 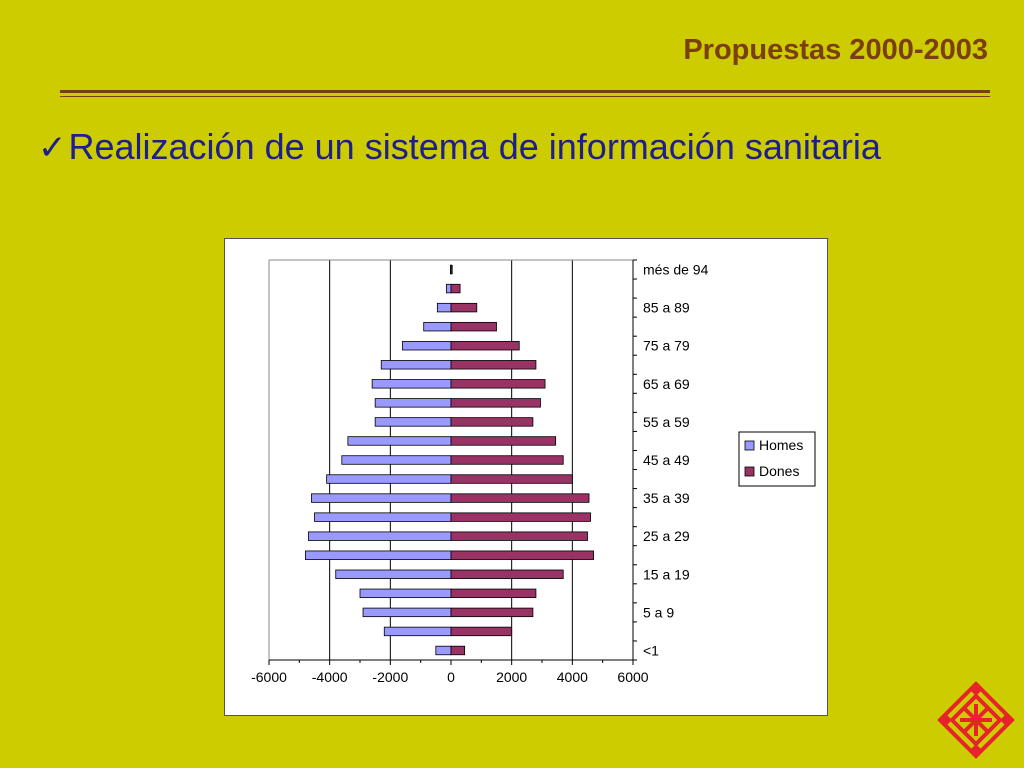 I want to click on slide-title: Propuestas 2000-2003, so click(x=835, y=50).